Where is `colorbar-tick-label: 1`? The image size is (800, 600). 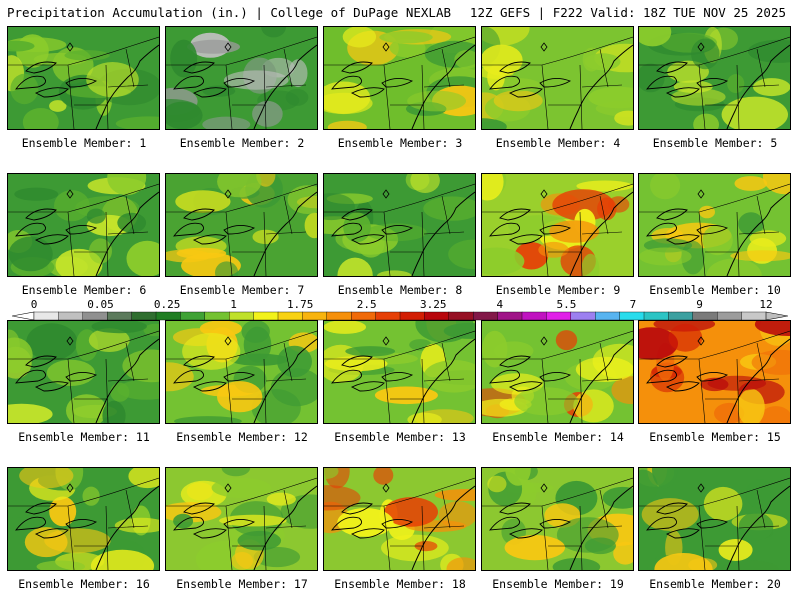 colorbar-tick-label: 1 is located at coordinates (233, 304).